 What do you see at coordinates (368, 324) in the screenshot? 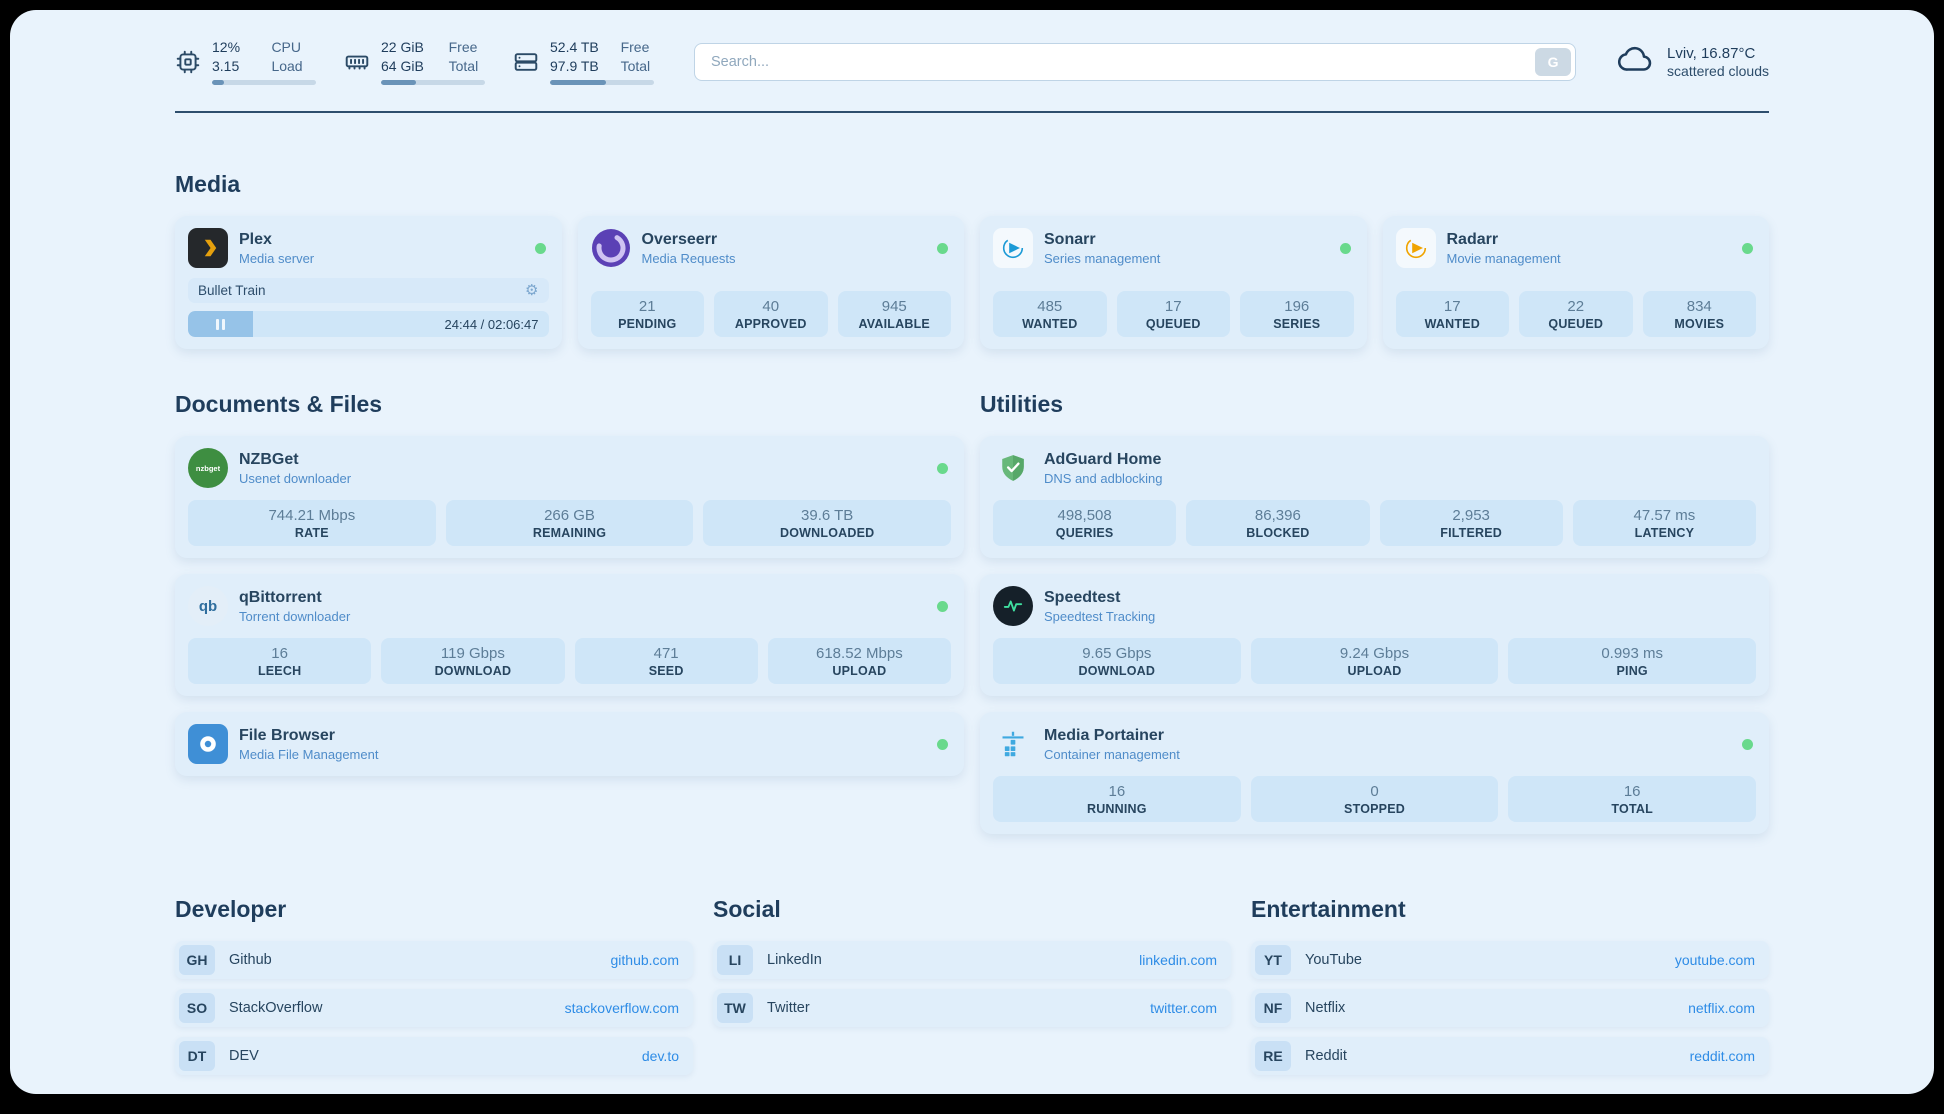
I see `playback-progress-bar: 24:44 / 02:06:47` at bounding box center [368, 324].